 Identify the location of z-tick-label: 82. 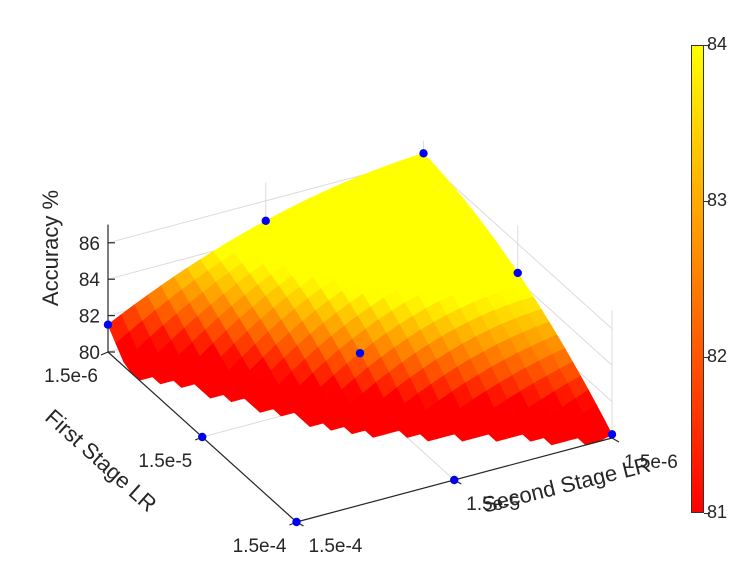
(89, 317).